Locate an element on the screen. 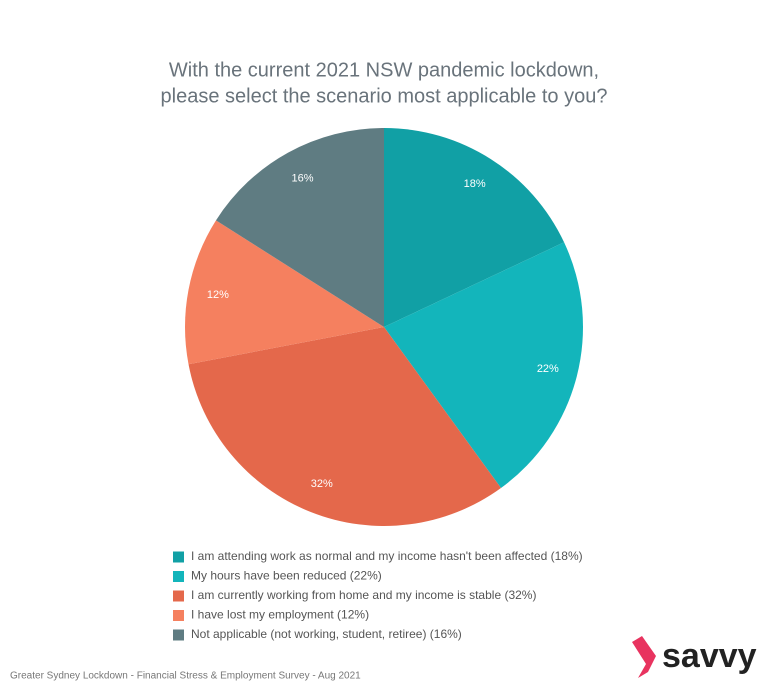 This screenshot has height=698, width=768. data-label: 32% is located at coordinates (322, 484).